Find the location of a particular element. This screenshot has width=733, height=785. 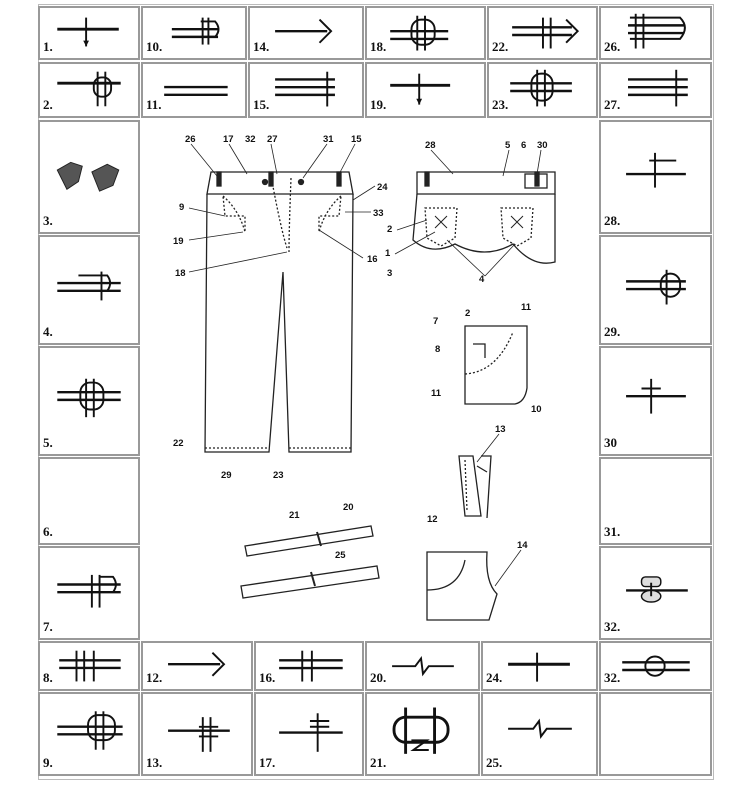

callout-2: 2 is located at coordinates (389, 229).